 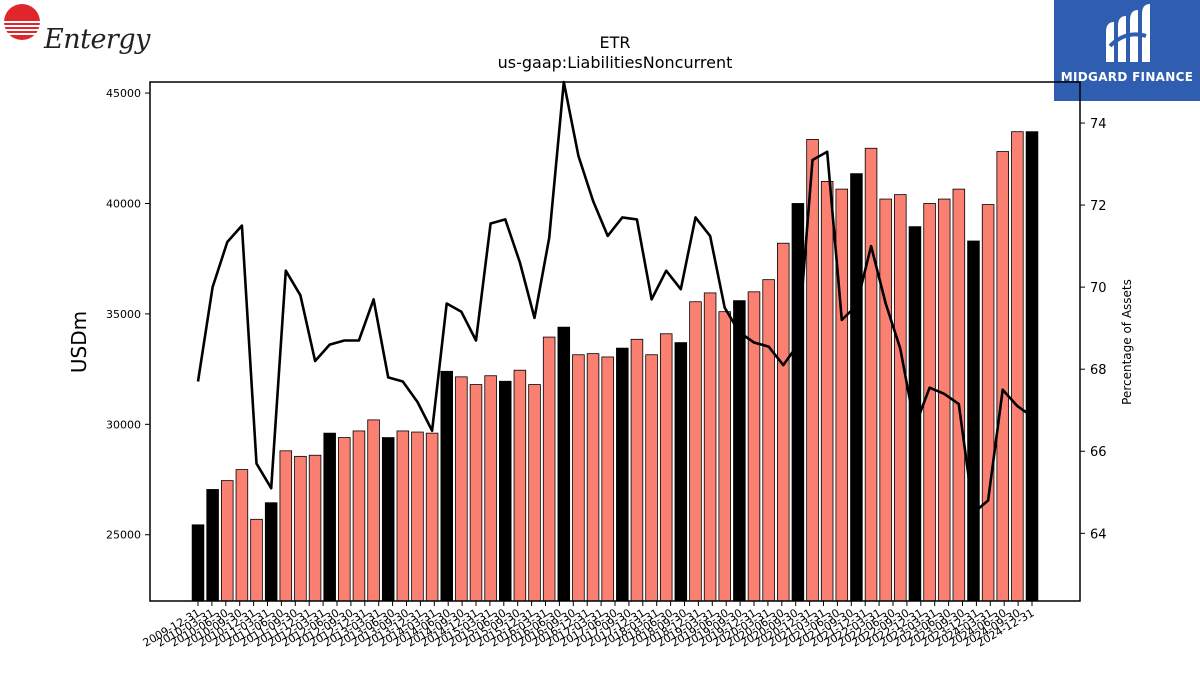 What do you see at coordinates (123, 203) in the screenshot?
I see `y-tick-label-3: 40000` at bounding box center [123, 203].